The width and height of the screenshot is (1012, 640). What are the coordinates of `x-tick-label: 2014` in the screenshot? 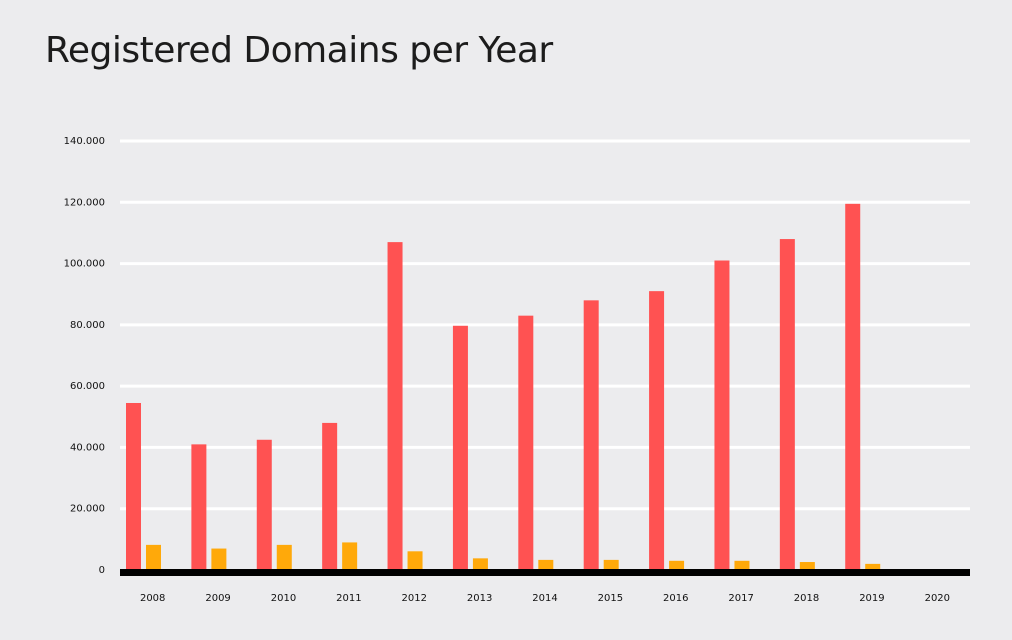 It's located at (544, 598).